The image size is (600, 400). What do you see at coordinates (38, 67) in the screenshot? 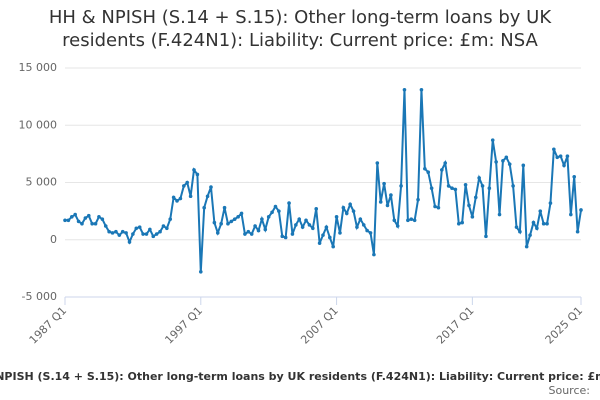
I see `y-tick-label: 15 000` at bounding box center [38, 67].